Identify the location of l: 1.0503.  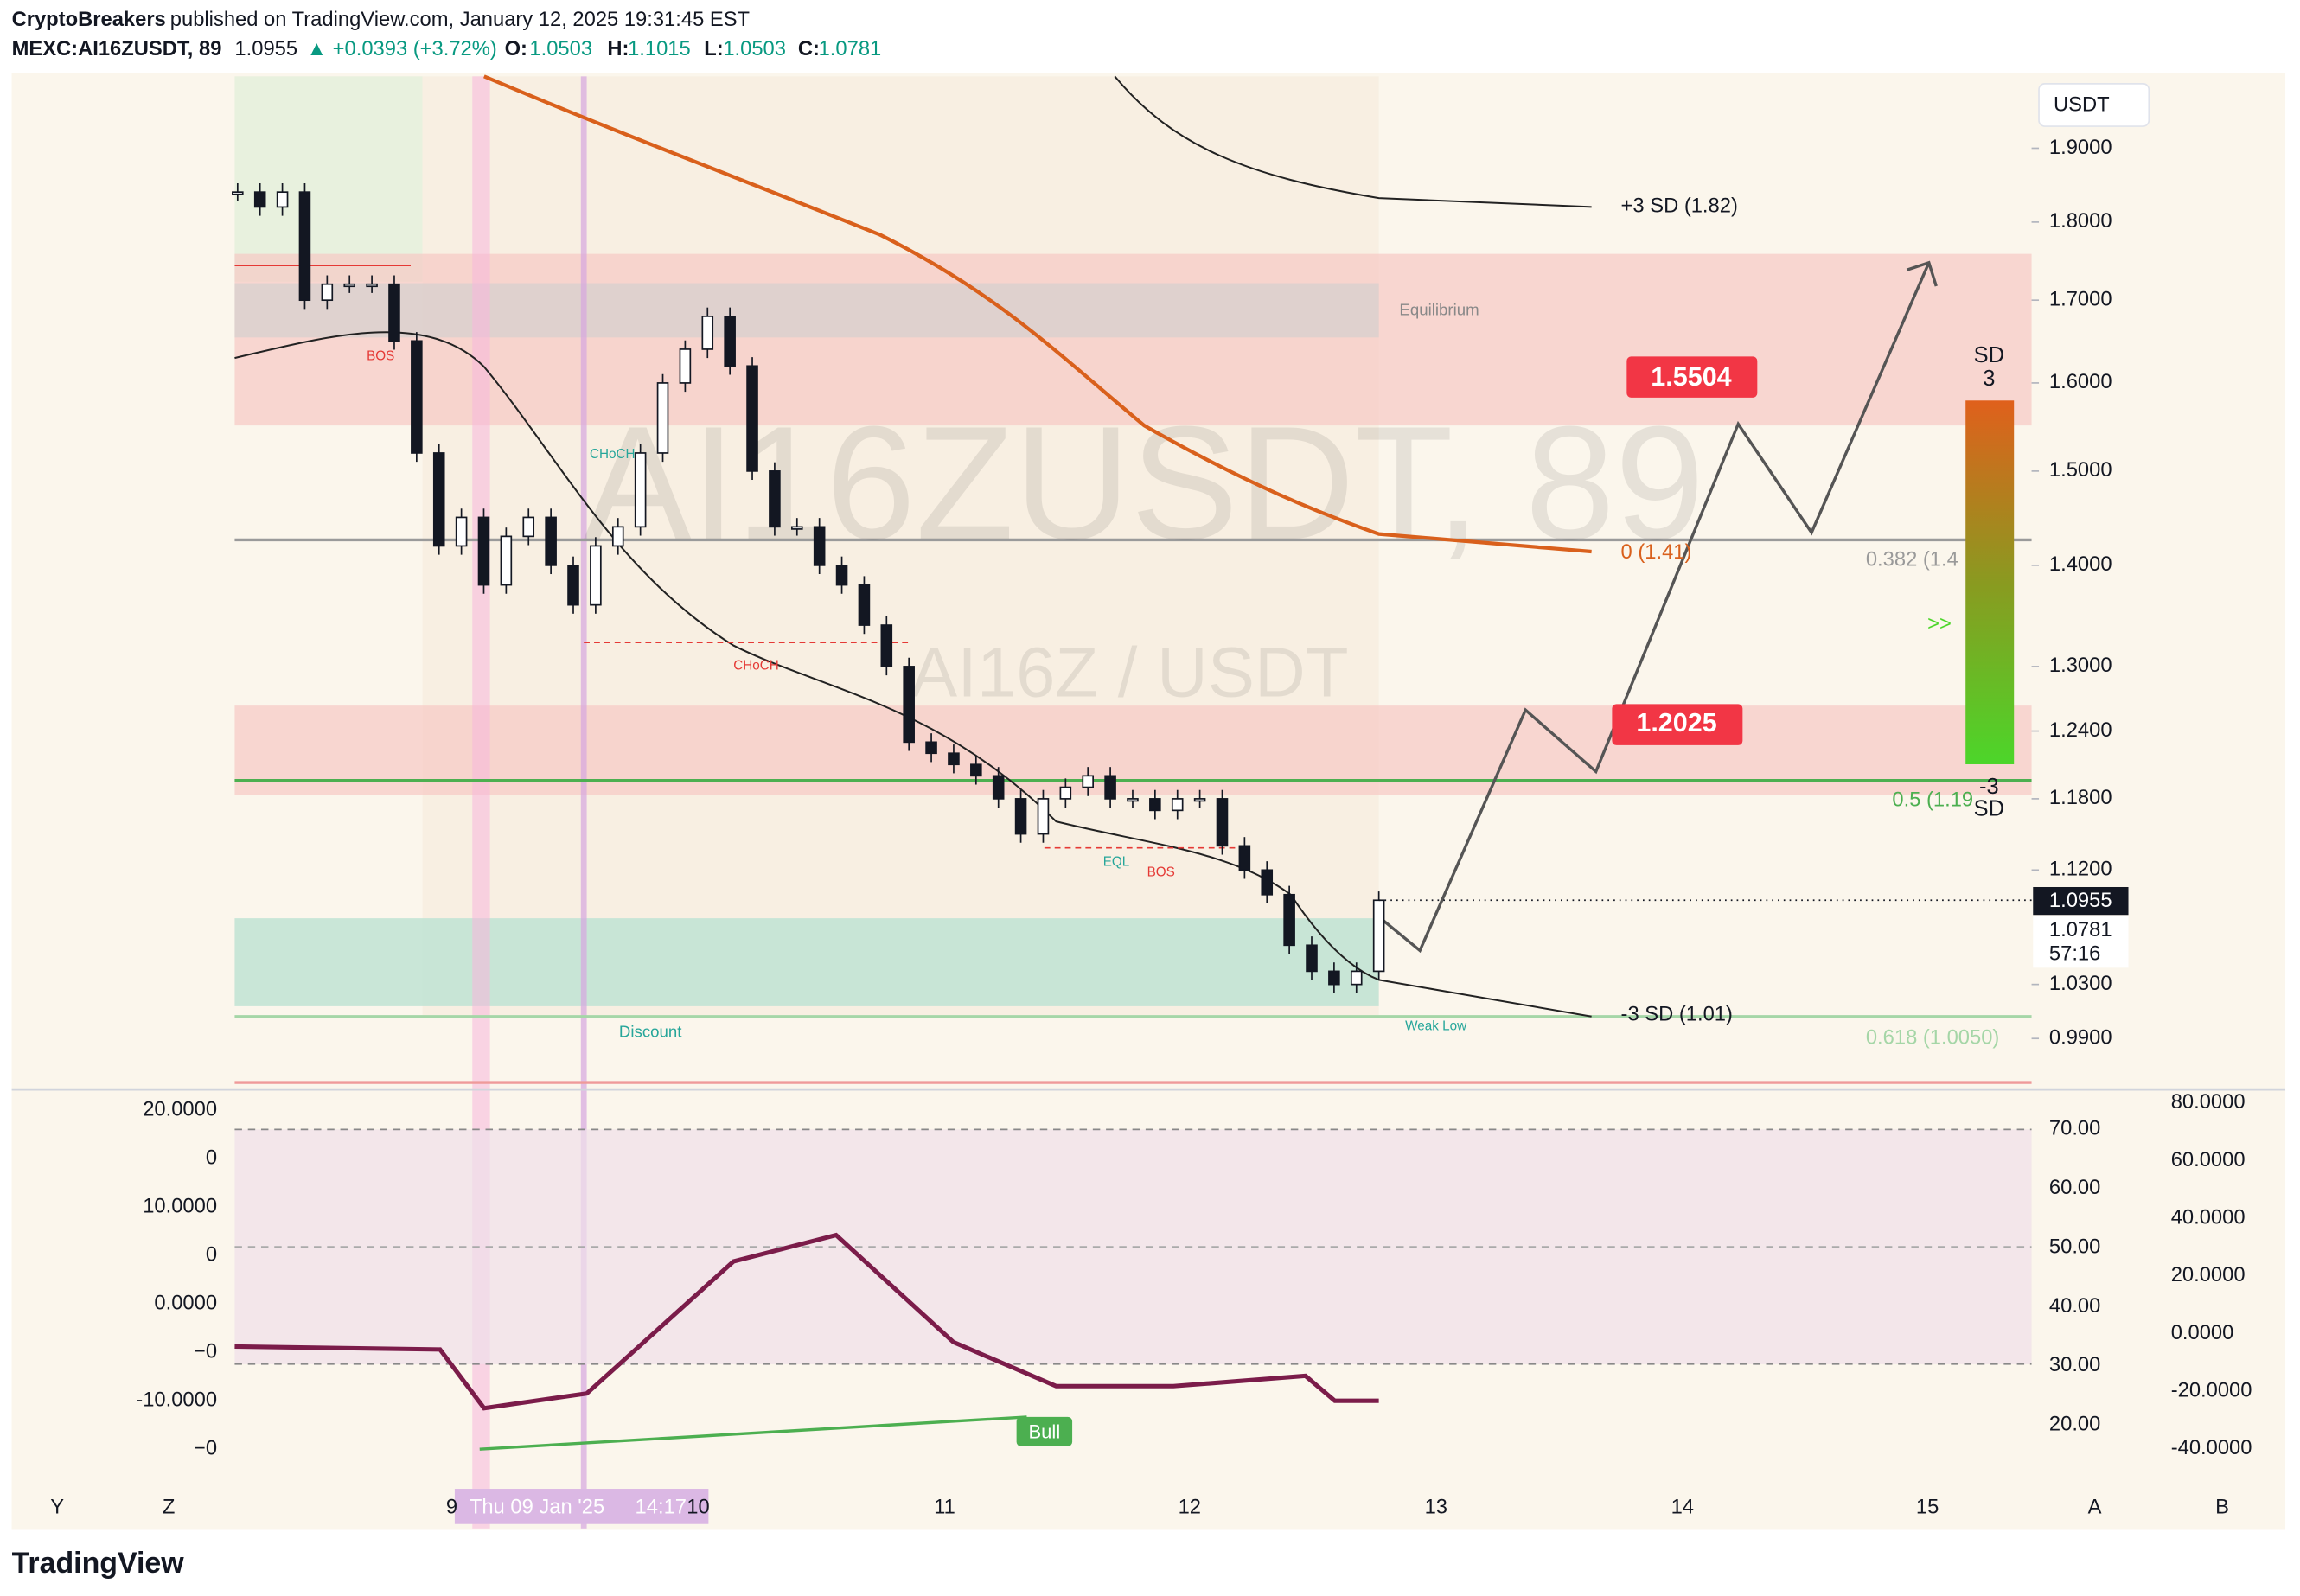
(754, 49).